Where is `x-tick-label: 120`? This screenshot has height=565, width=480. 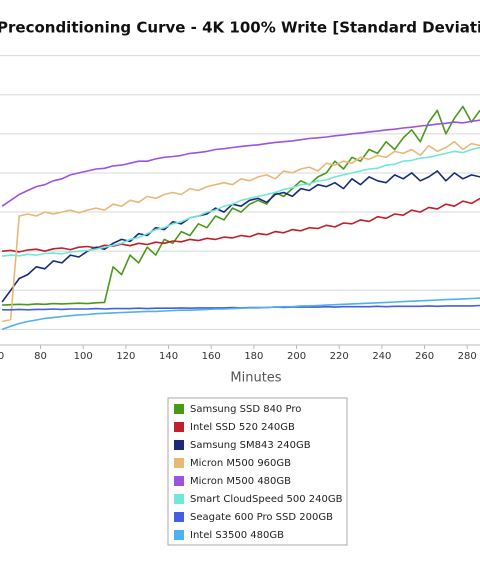 x-tick-label: 120 is located at coordinates (125, 356).